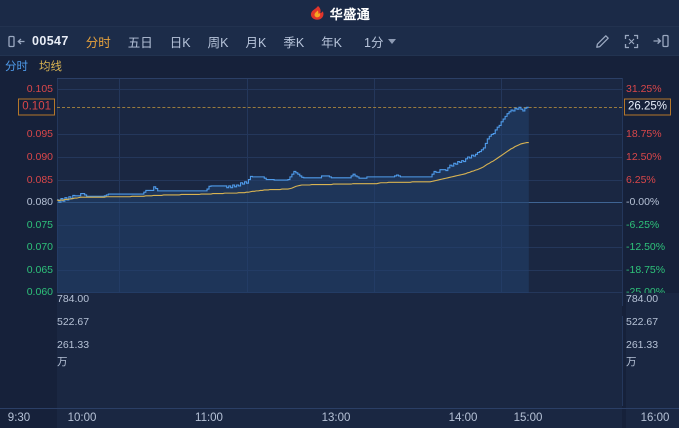 The width and height of the screenshot is (679, 428). Describe the element at coordinates (339, 65) in the screenshot. I see `indicator-subtabs: 分时 均线` at that location.